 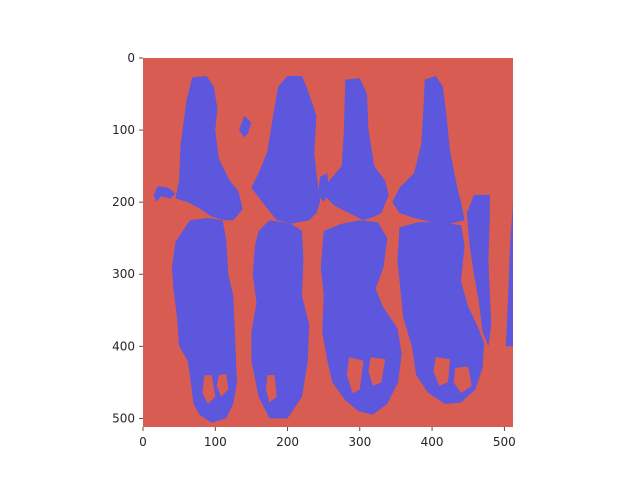 I want to click on y-tick-label: 500, so click(x=123, y=418).